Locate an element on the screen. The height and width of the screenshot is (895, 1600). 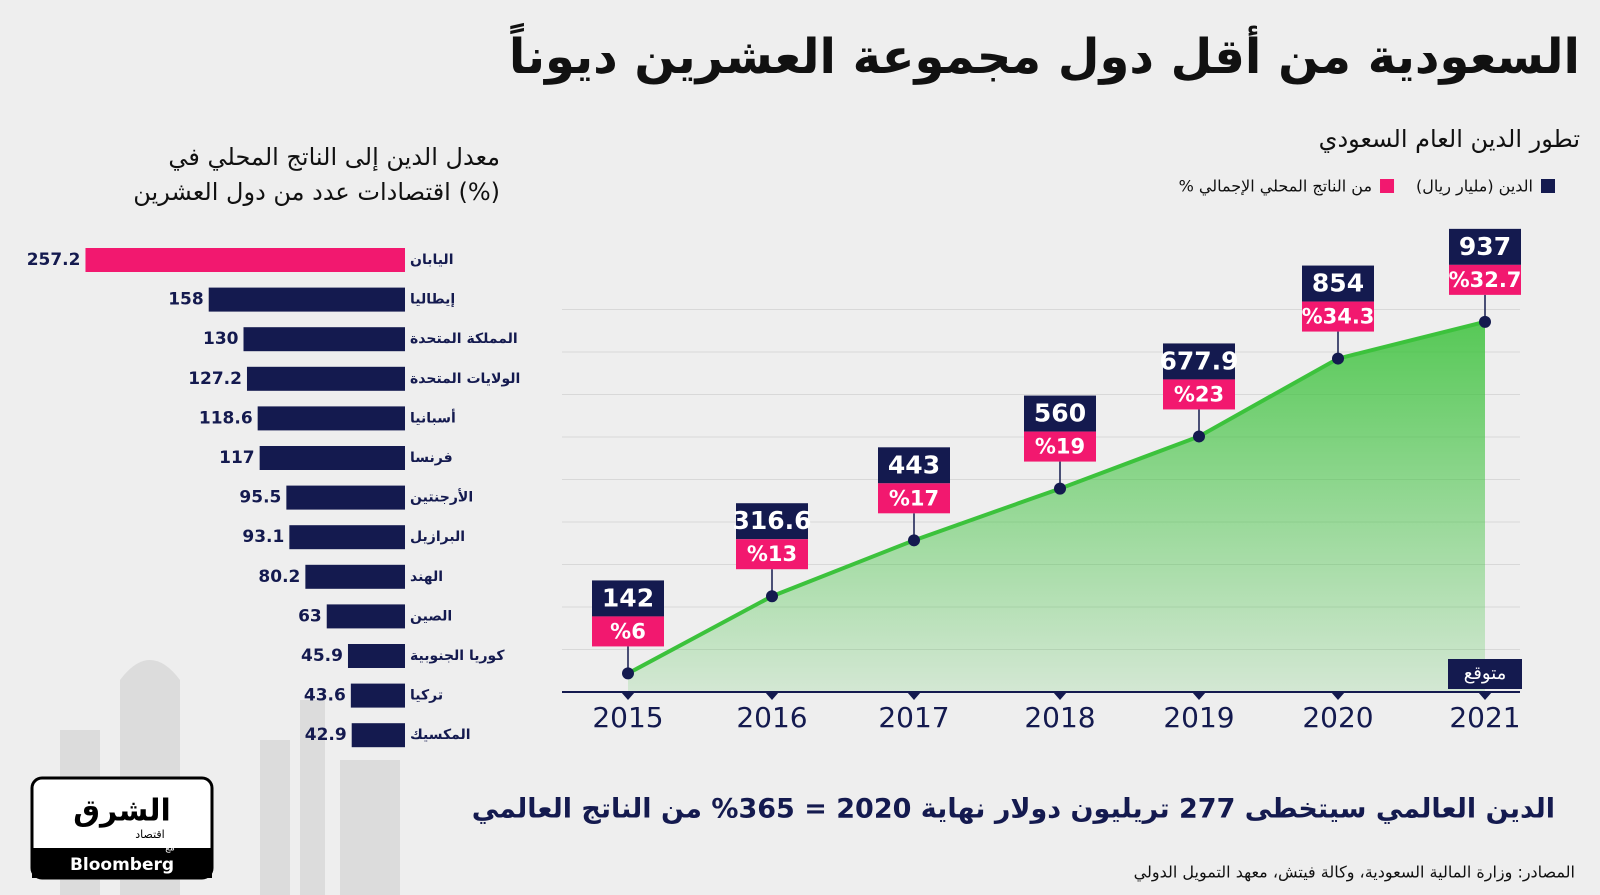
logo-with: مع is located at coordinates (170, 849).